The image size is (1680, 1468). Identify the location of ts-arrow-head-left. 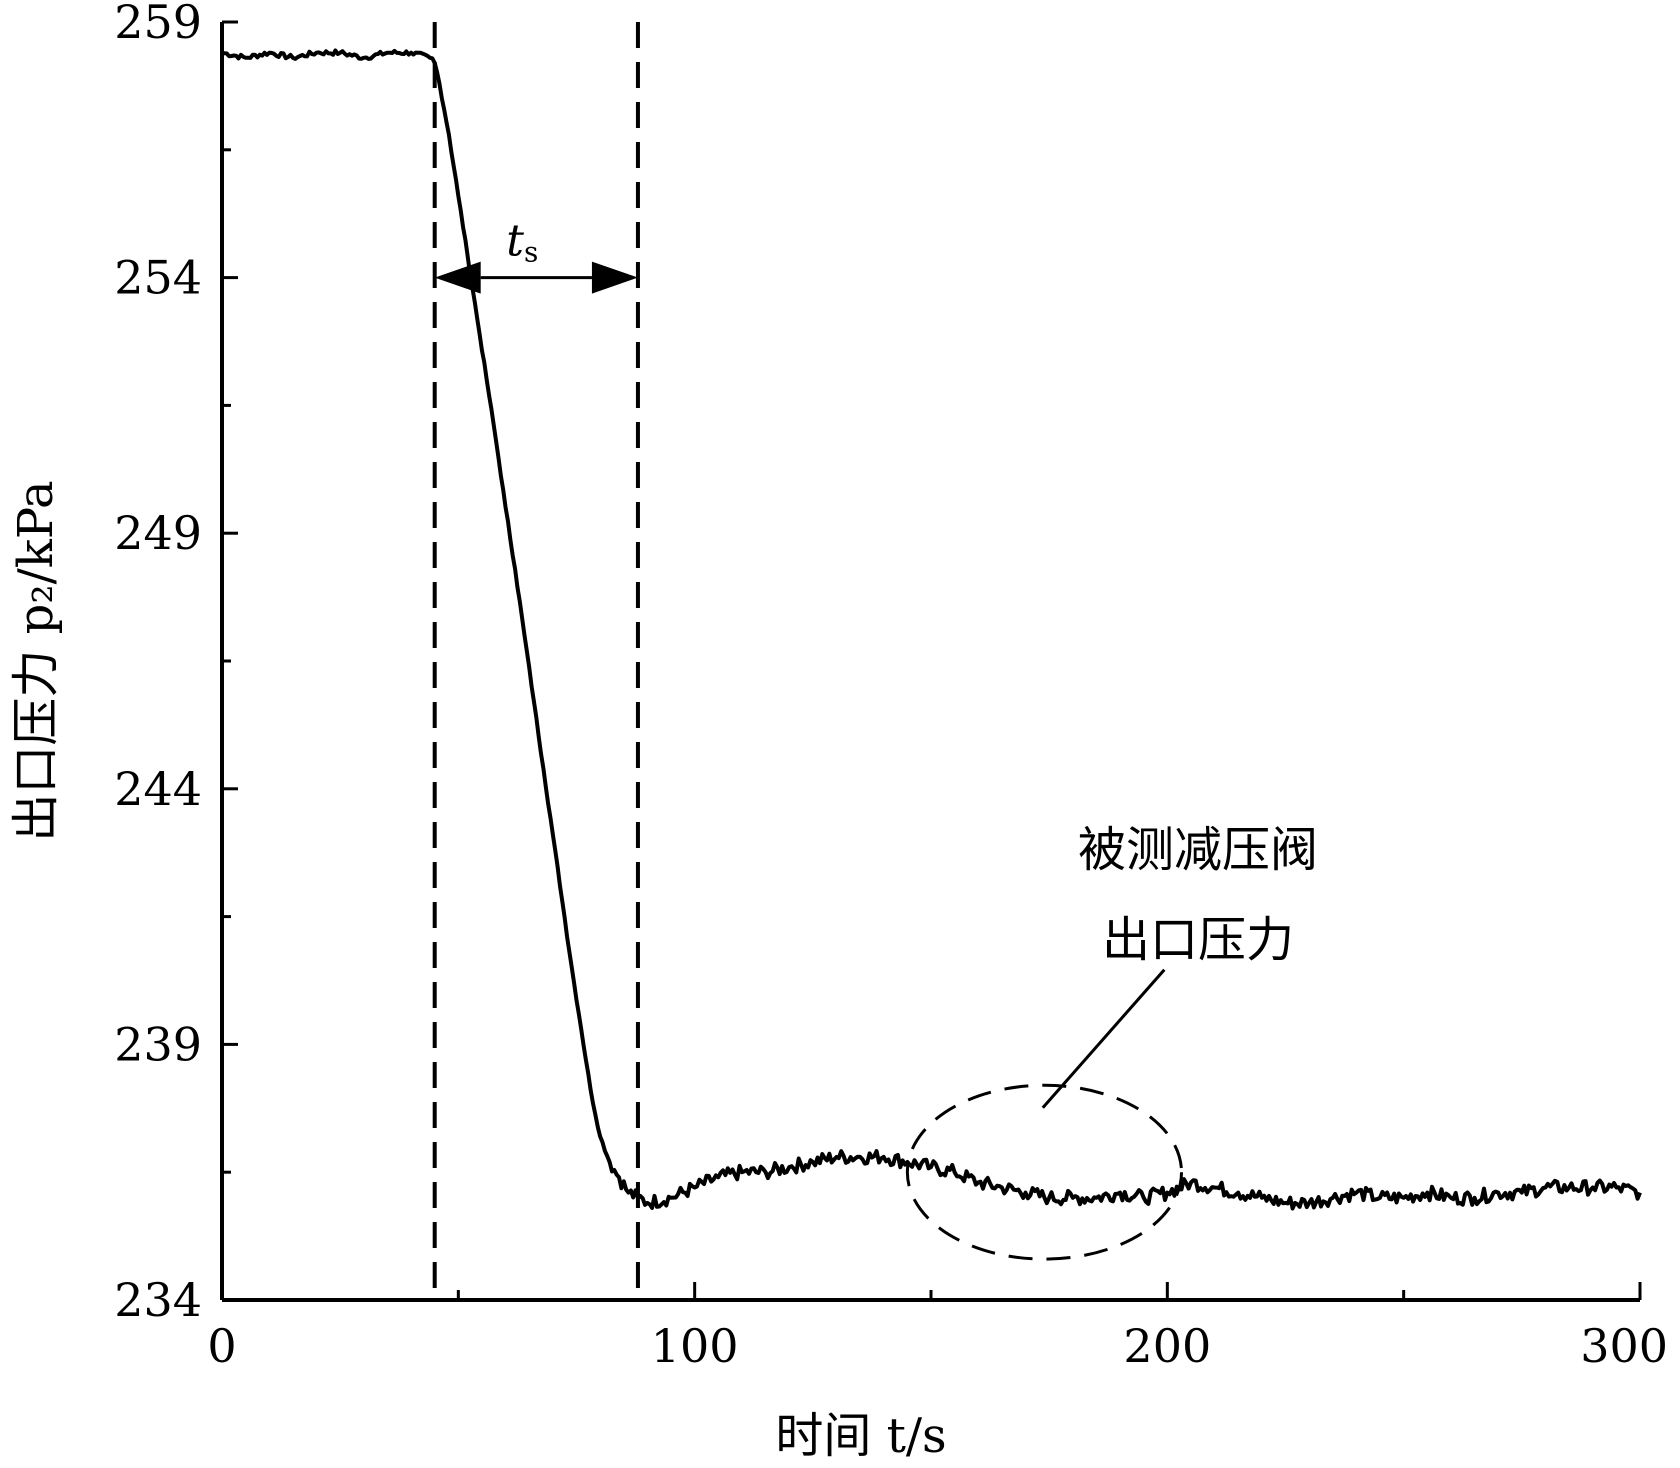
(457, 277).